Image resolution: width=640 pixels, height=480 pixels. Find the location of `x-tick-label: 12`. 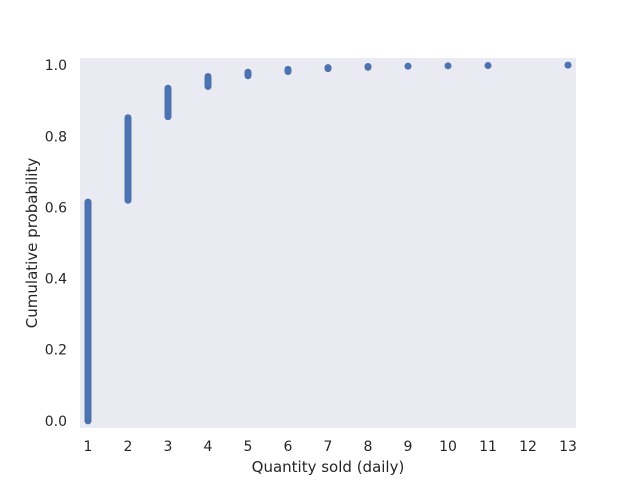

x-tick-label: 12 is located at coordinates (528, 447).